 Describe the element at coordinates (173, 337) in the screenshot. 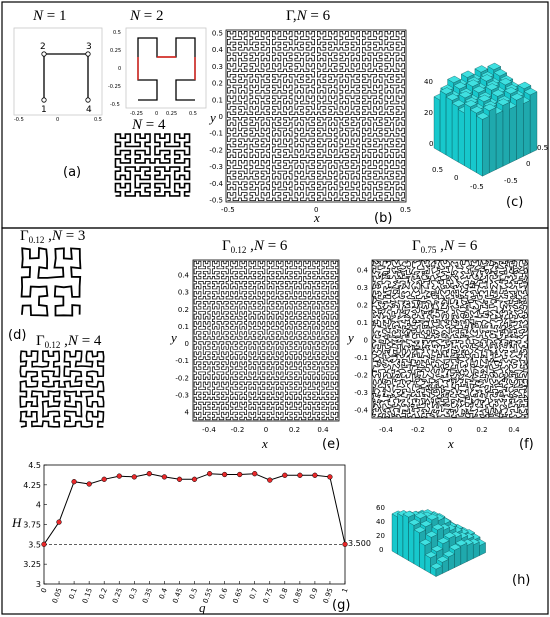

I see `e-ylabel: y` at that location.